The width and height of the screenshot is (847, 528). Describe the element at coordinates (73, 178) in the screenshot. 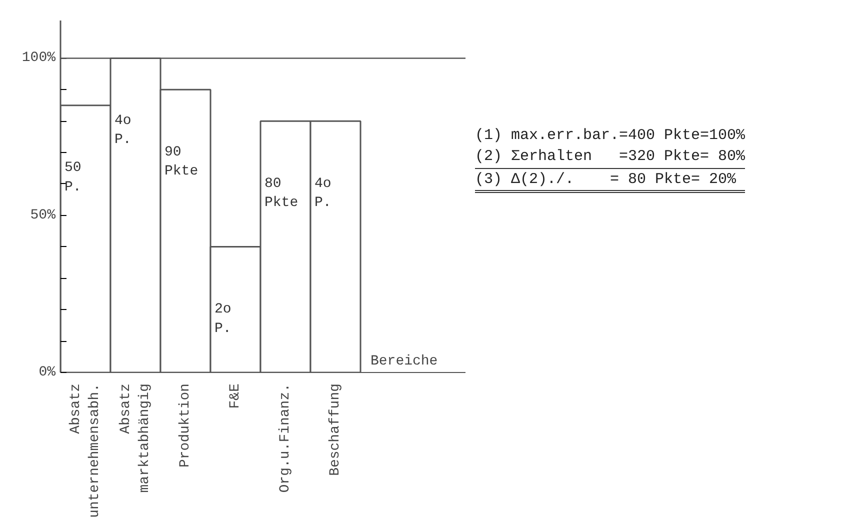

I see `annotation: 50 P.` at that location.